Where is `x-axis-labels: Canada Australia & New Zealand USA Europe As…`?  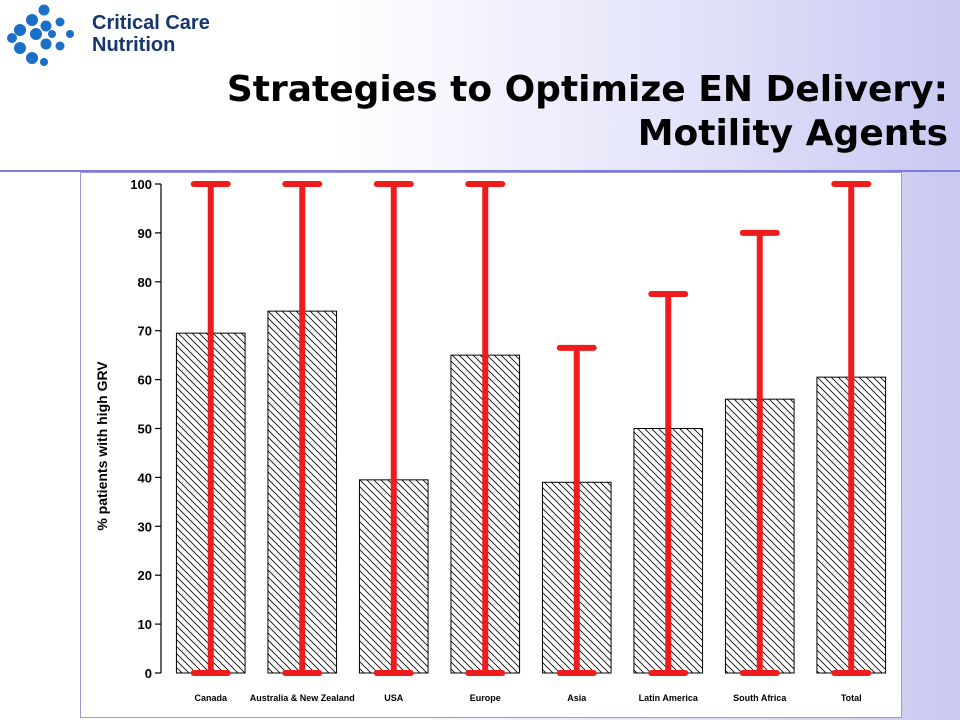
x-axis-labels: Canada Australia & New Zealand USA Europe As… is located at coordinates (527, 698).